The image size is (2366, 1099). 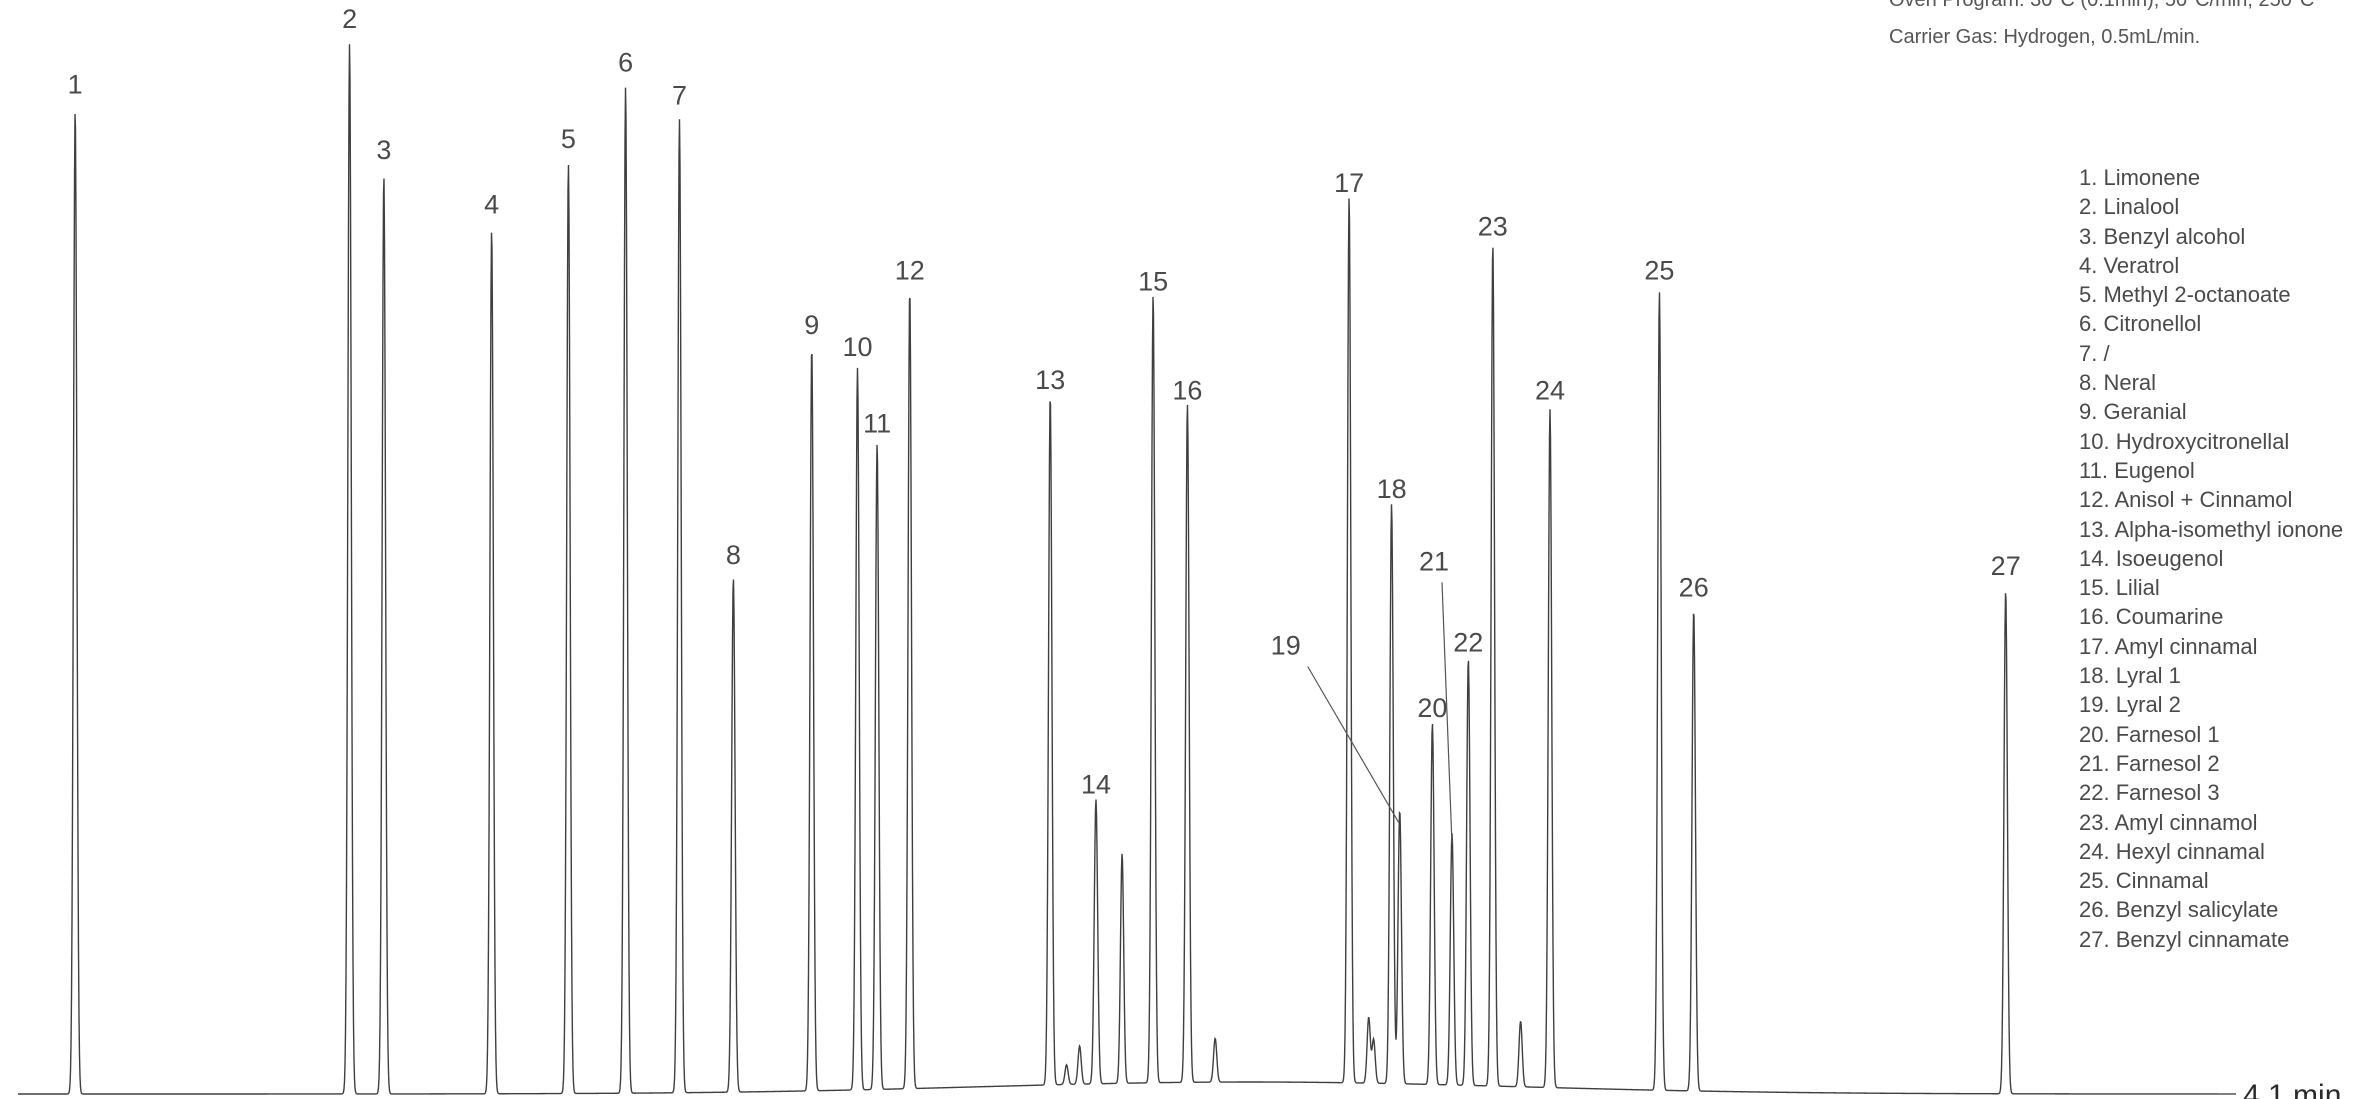 What do you see at coordinates (2130, 705) in the screenshot?
I see `legend-entry: 19. Lyral 2` at bounding box center [2130, 705].